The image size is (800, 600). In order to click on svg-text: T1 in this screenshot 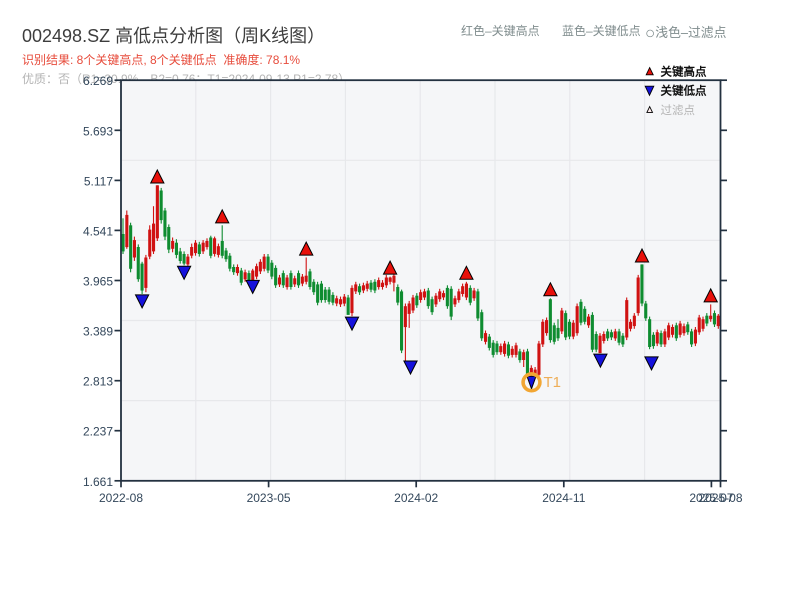, I will do `click(553, 382)`.